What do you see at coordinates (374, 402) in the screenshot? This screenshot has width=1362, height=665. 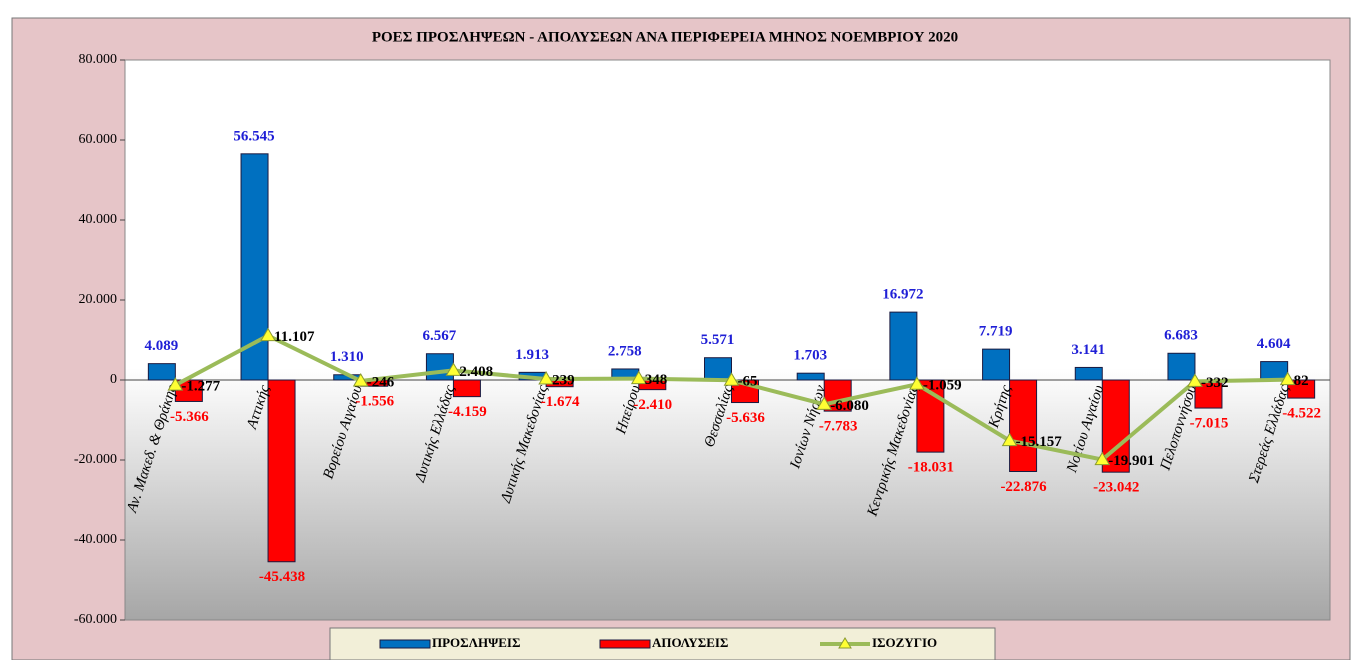 I see `data-label: -1.556` at bounding box center [374, 402].